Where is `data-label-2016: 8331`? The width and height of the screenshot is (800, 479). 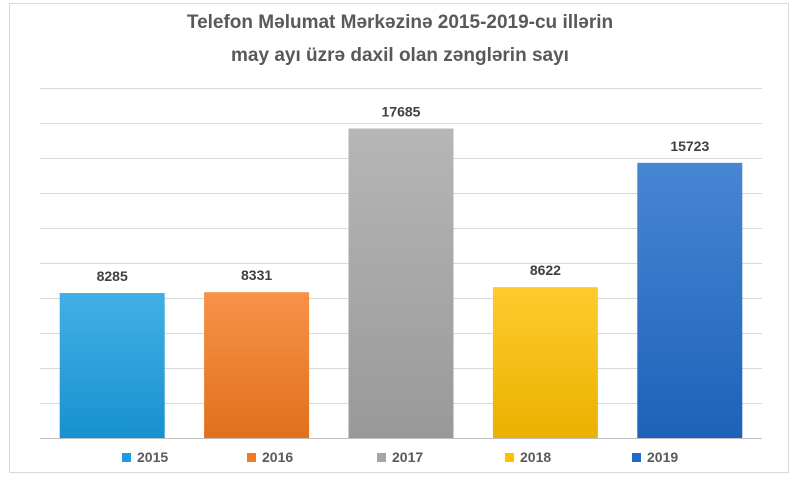 data-label-2016: 8331 is located at coordinates (256, 275).